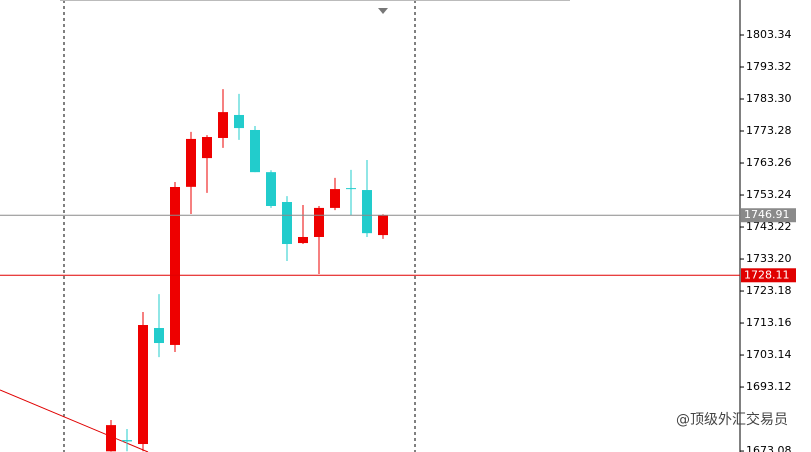  What do you see at coordinates (769, 194) in the screenshot?
I see `y-tick-label: 1753.24` at bounding box center [769, 194].